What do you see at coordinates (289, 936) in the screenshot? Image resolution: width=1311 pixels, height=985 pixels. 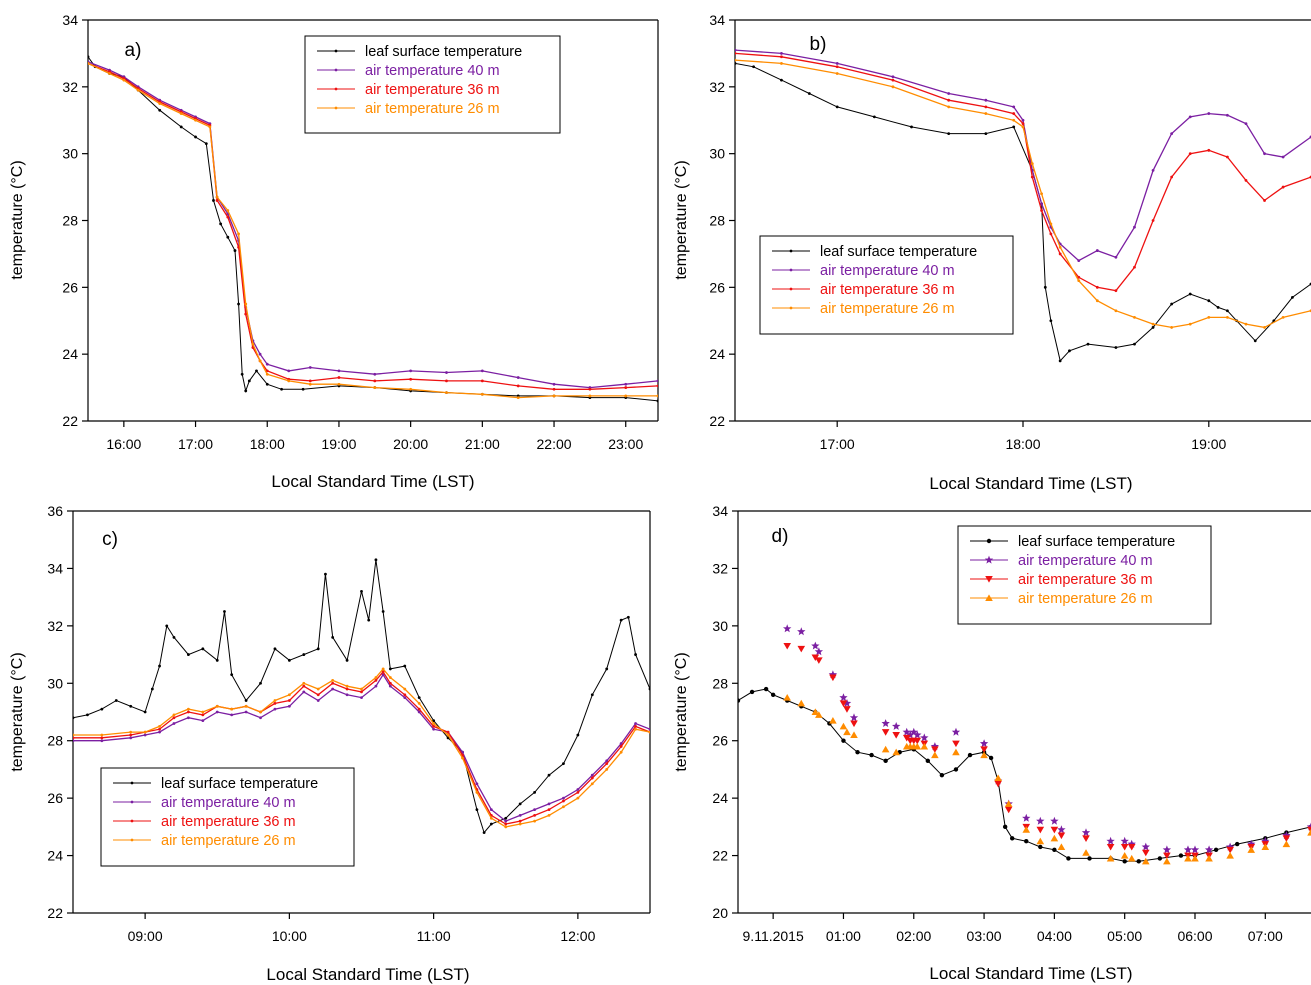 I see `x-tick-label: 10:00` at bounding box center [289, 936].